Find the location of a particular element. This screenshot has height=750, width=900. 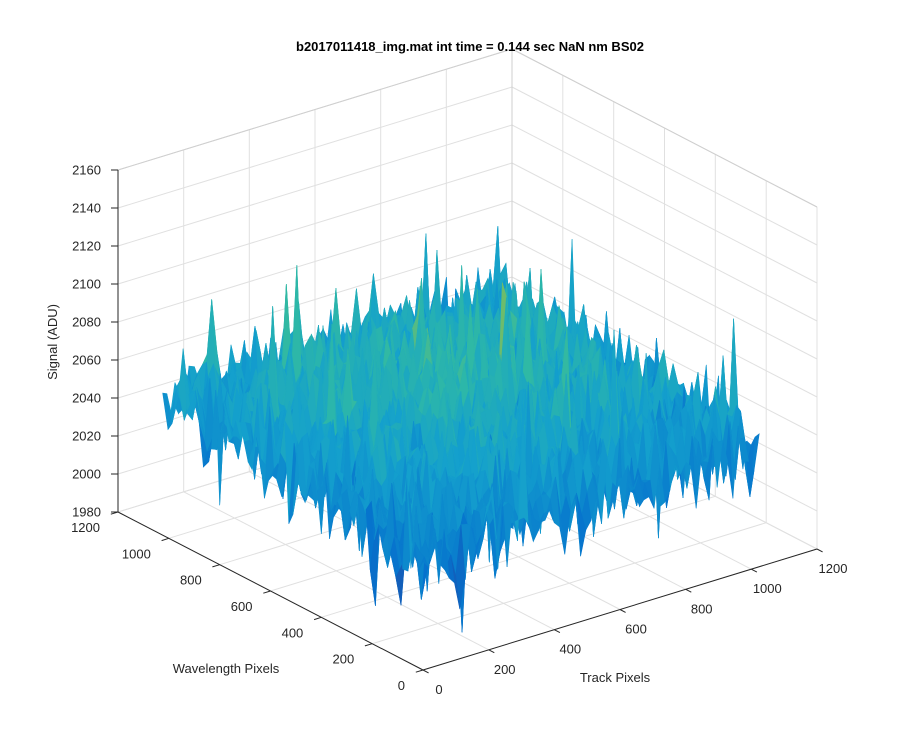

x-tick-label: 200 is located at coordinates (505, 669).